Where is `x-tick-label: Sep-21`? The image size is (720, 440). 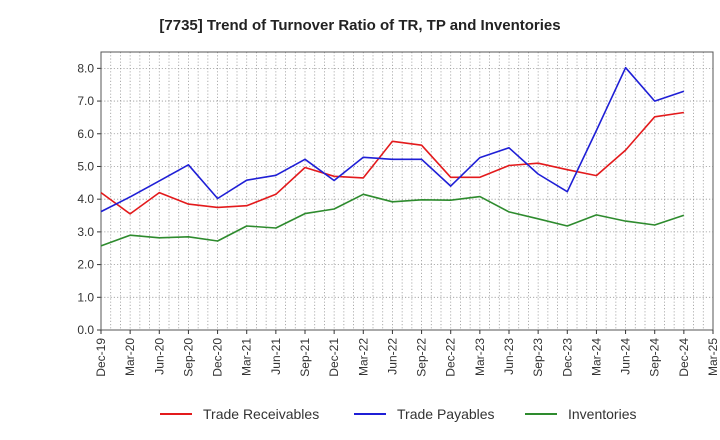 x-tick-label: Sep-21 is located at coordinates (305, 357).